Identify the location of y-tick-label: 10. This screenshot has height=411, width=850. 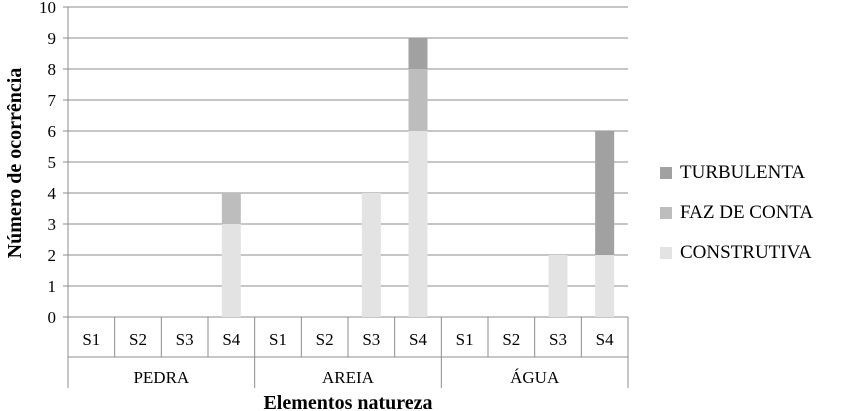
(47, 8).